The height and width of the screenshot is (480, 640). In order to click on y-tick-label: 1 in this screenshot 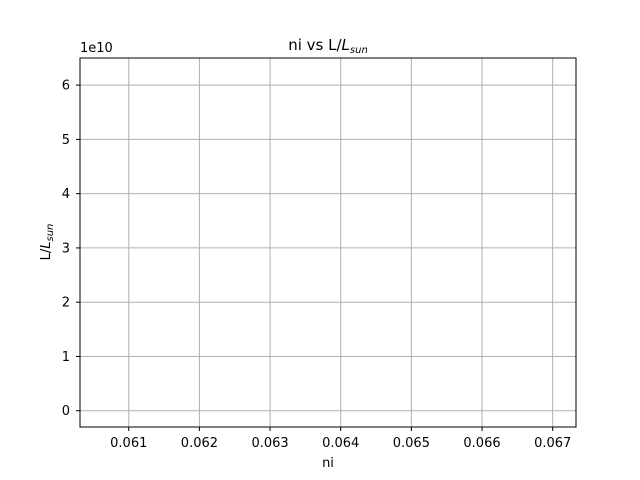, I will do `click(66, 357)`.